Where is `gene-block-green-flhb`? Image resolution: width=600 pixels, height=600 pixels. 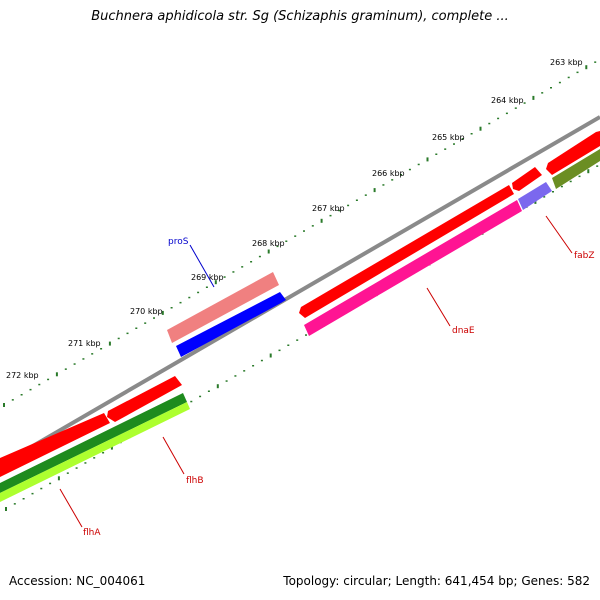 gene-block-green-flhb is located at coordinates (93, 443).